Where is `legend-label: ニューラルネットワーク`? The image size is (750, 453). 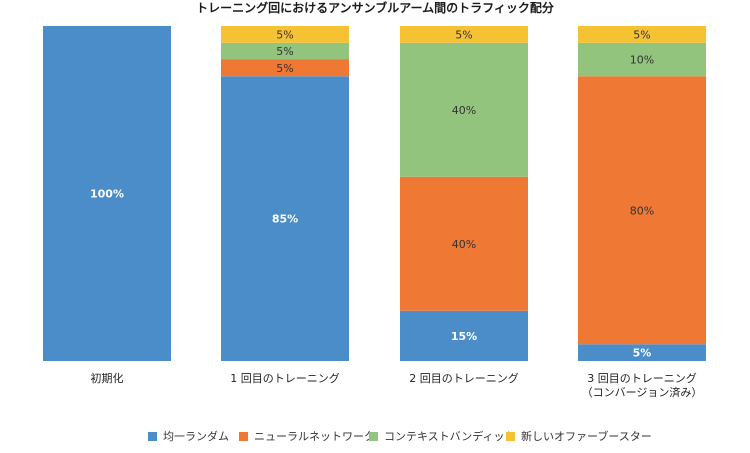 legend-label: ニューラルネットワーク is located at coordinates (314, 436).